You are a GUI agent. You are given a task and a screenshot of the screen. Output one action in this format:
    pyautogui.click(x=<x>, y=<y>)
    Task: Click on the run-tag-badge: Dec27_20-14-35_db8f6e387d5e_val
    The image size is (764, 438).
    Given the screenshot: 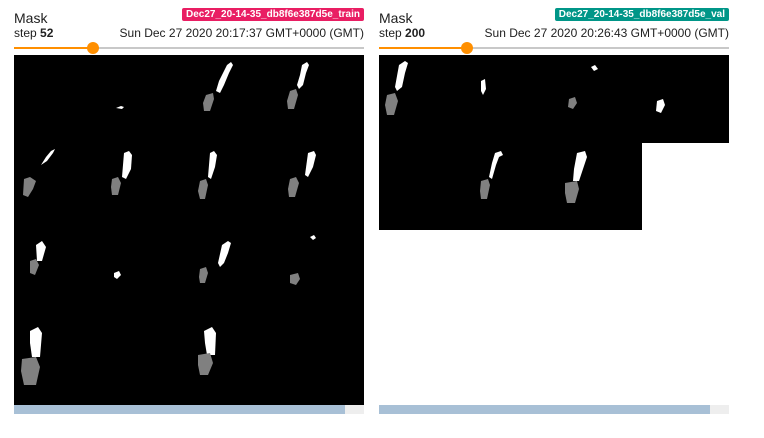 What is the action you would take?
    pyautogui.click(x=641, y=14)
    